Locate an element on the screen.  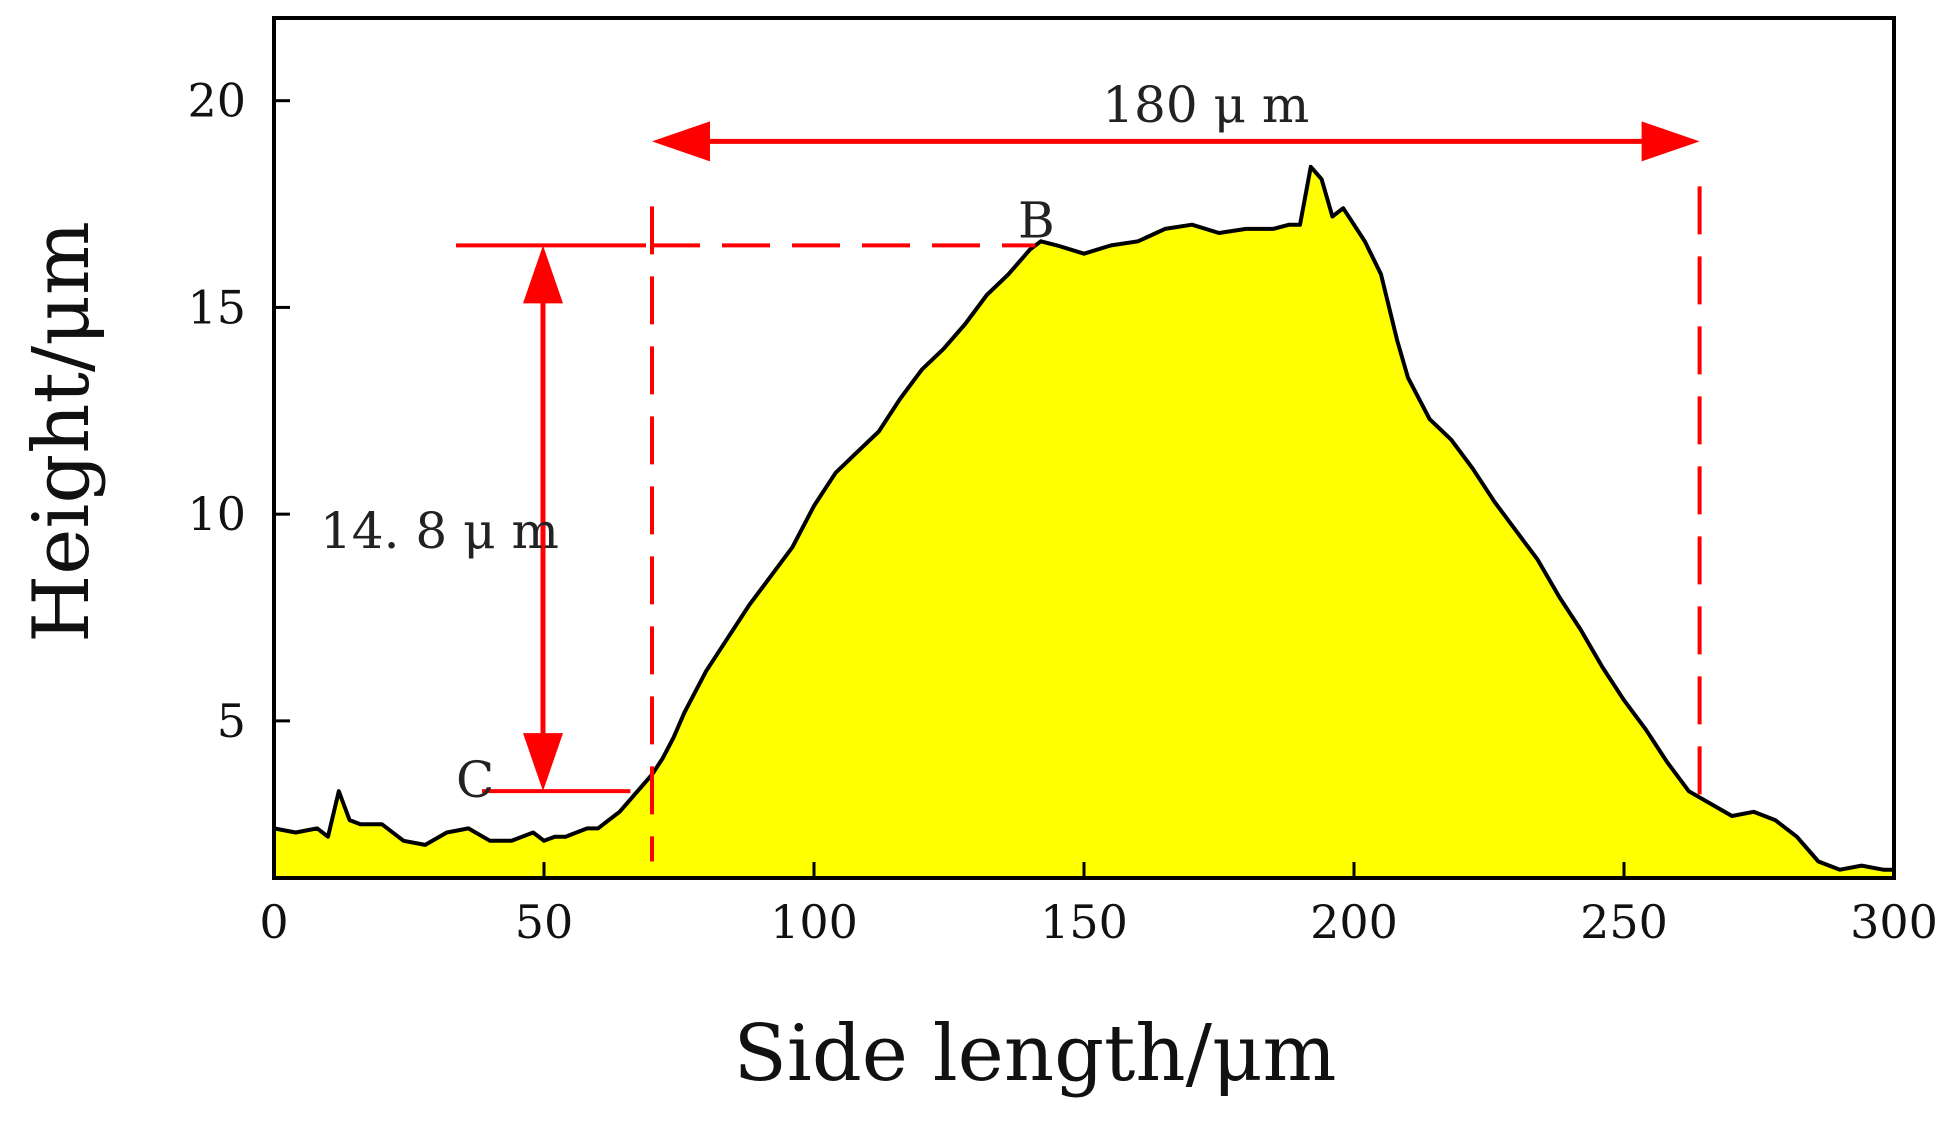
point-b-label: B is located at coordinates (1036, 220).